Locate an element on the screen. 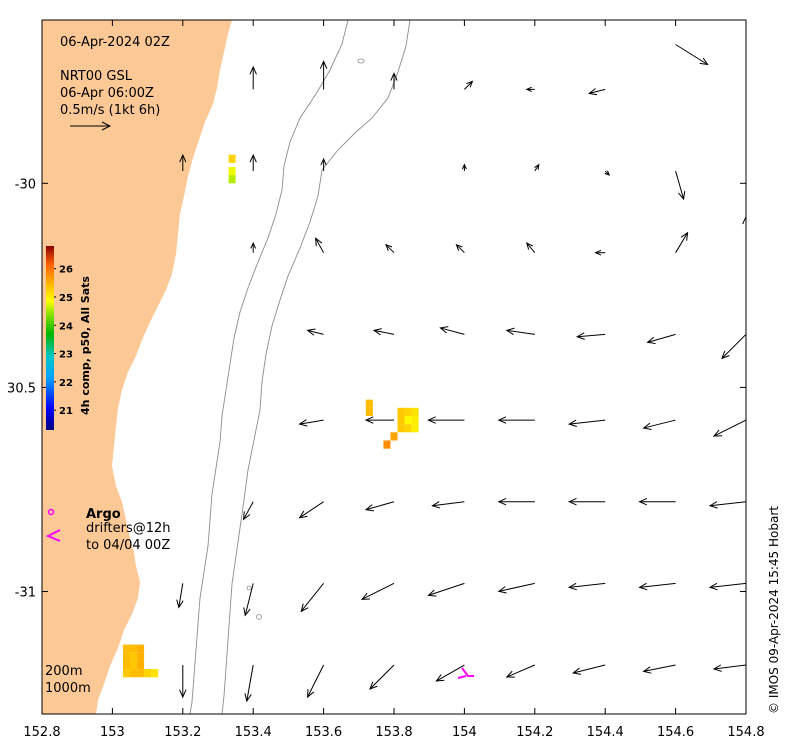 Image resolution: width=790 pixels, height=750 pixels. x-tick-label: 154.2 is located at coordinates (534, 732).